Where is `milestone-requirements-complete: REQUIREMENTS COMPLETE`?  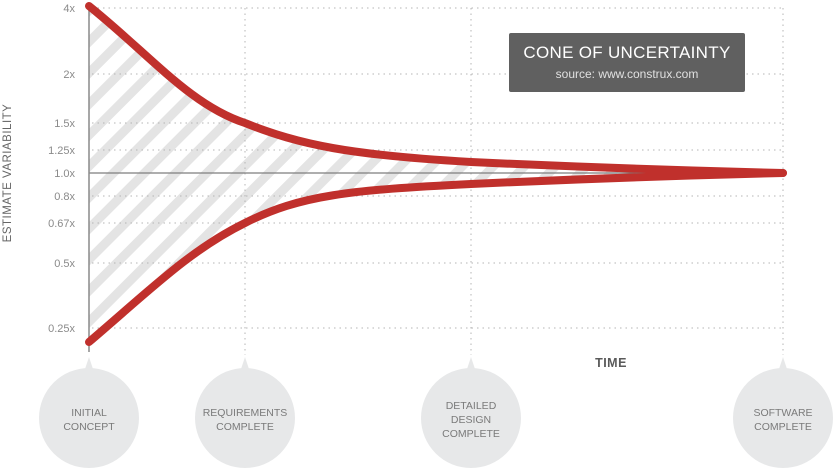 milestone-requirements-complete: REQUIREMENTS COMPLETE is located at coordinates (245, 412).